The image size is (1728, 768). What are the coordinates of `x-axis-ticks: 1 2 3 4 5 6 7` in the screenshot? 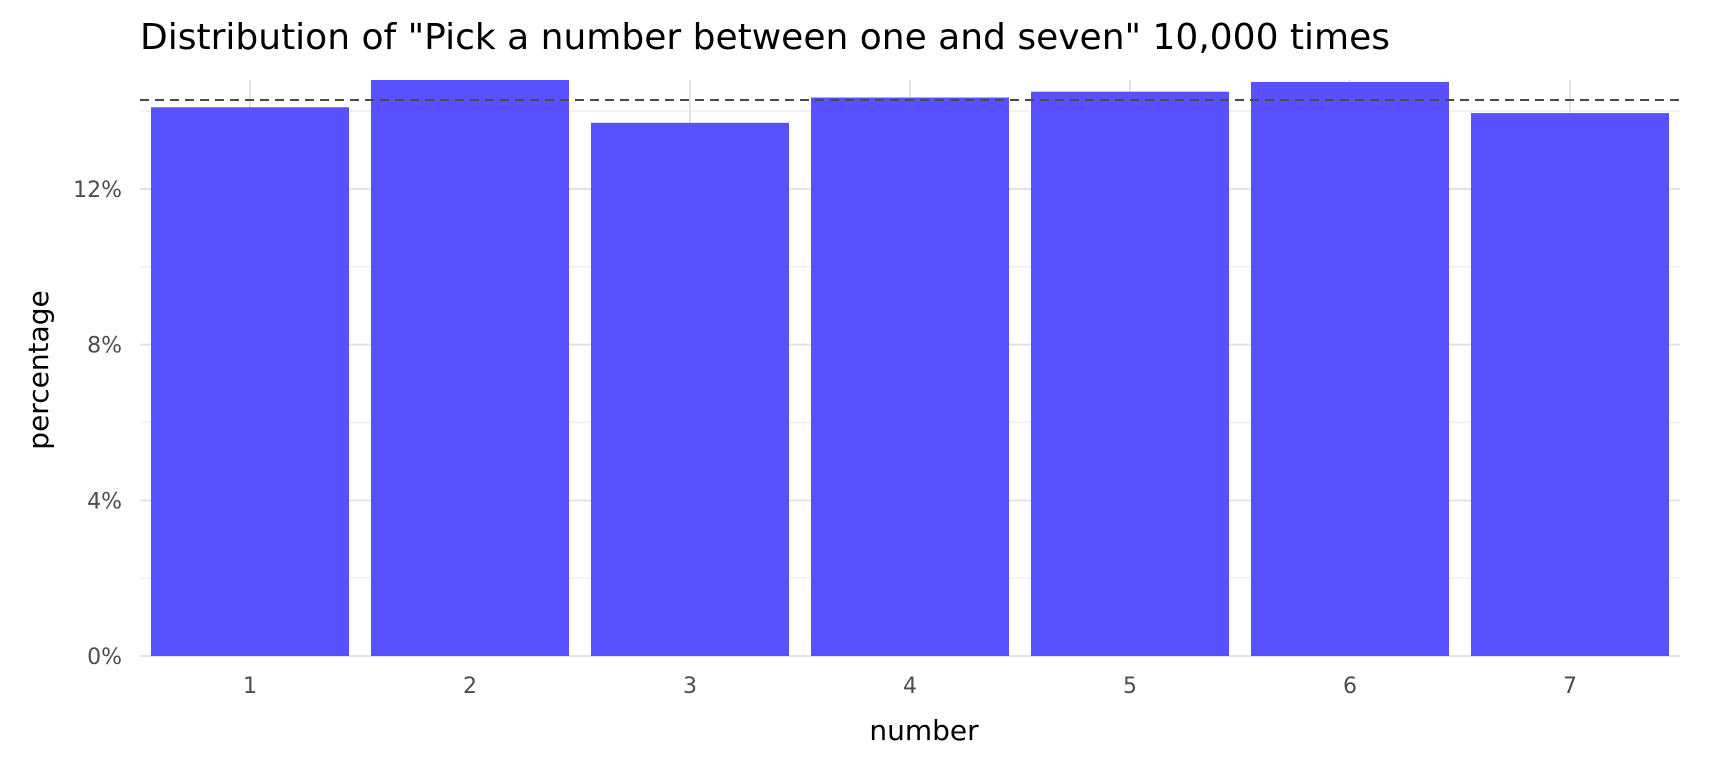 It's located at (910, 686).